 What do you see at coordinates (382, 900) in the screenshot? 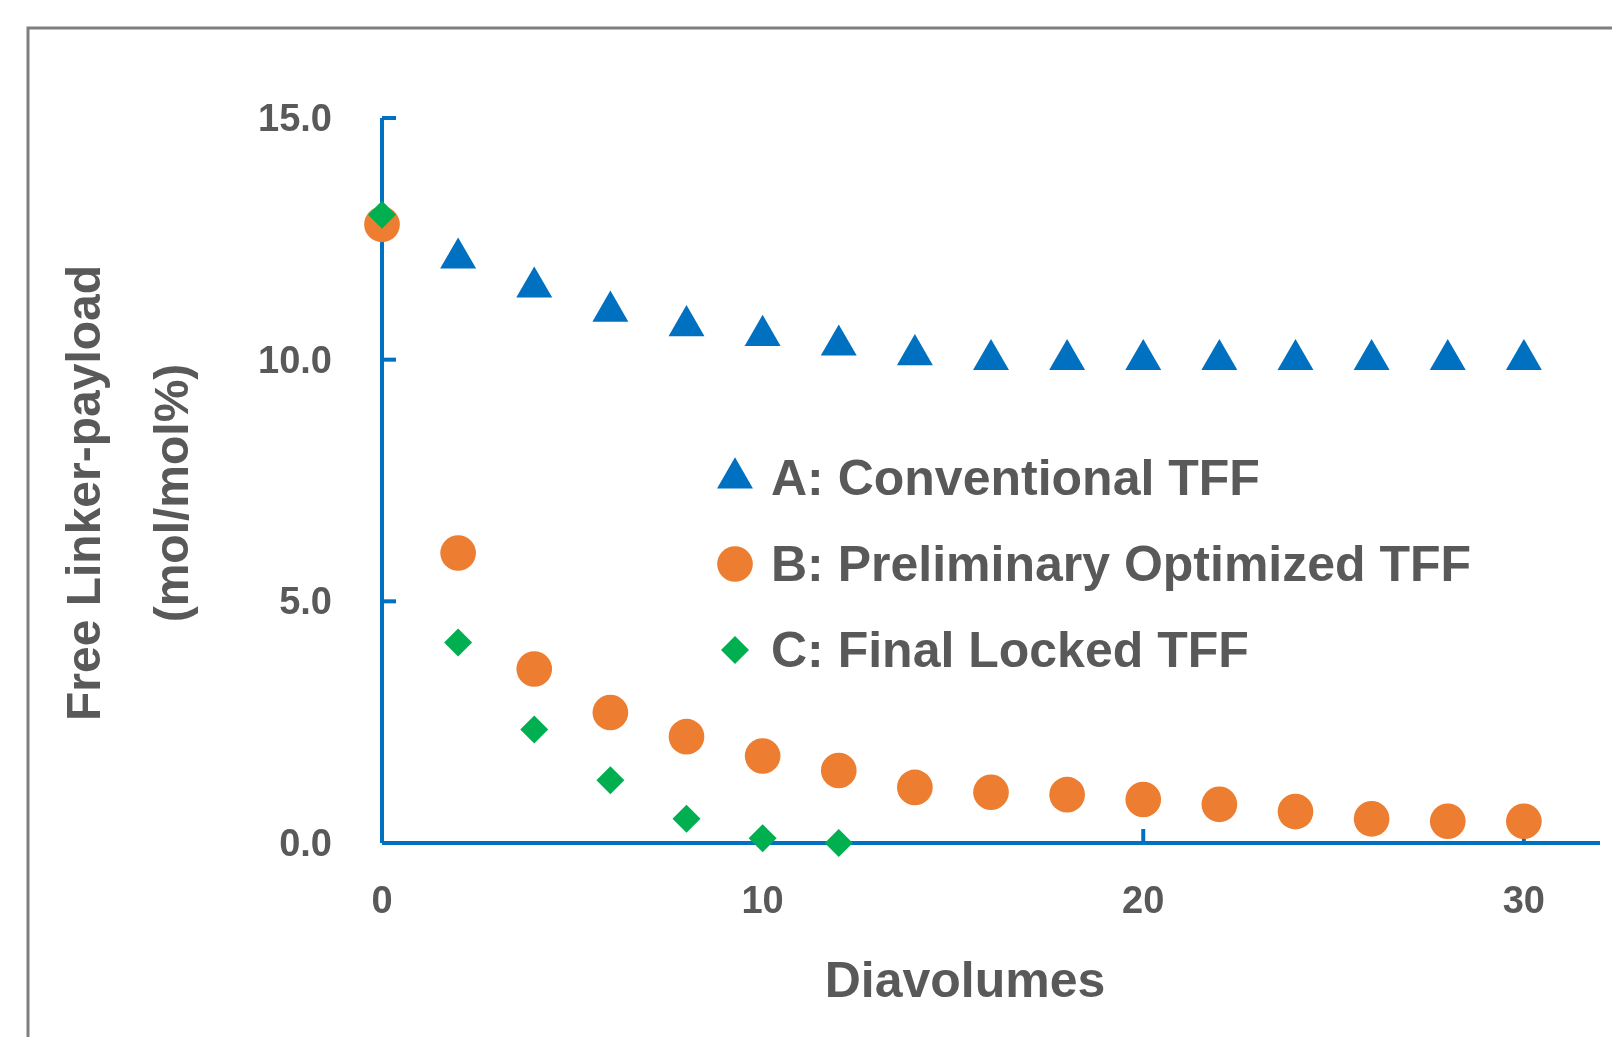
I see `x-tick-label: 0` at bounding box center [382, 900].